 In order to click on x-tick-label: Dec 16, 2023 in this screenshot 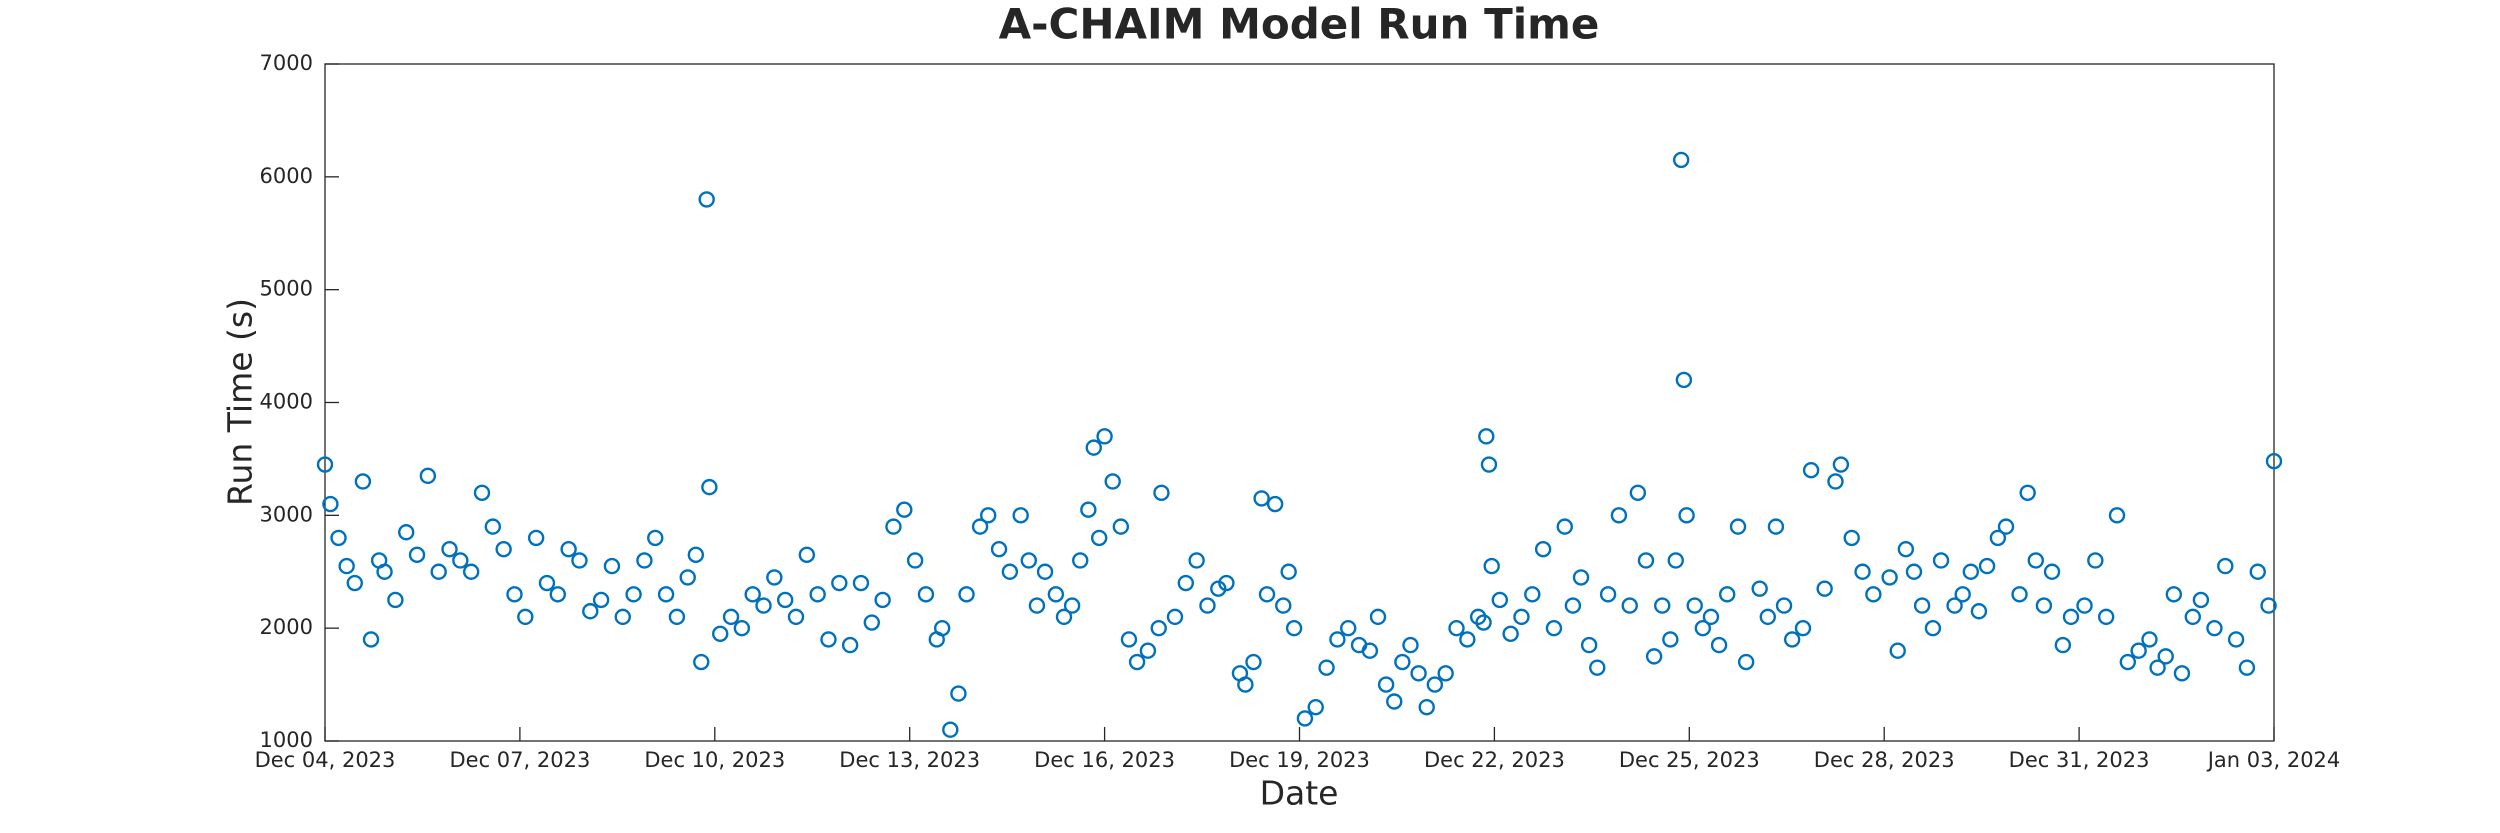, I will do `click(1104, 760)`.